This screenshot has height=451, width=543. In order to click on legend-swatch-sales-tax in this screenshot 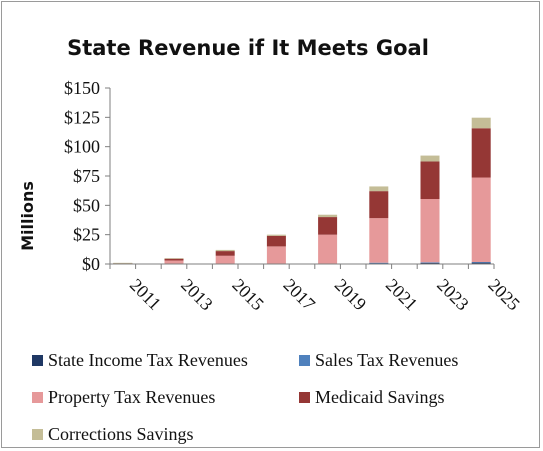, I will do `click(304, 360)`.